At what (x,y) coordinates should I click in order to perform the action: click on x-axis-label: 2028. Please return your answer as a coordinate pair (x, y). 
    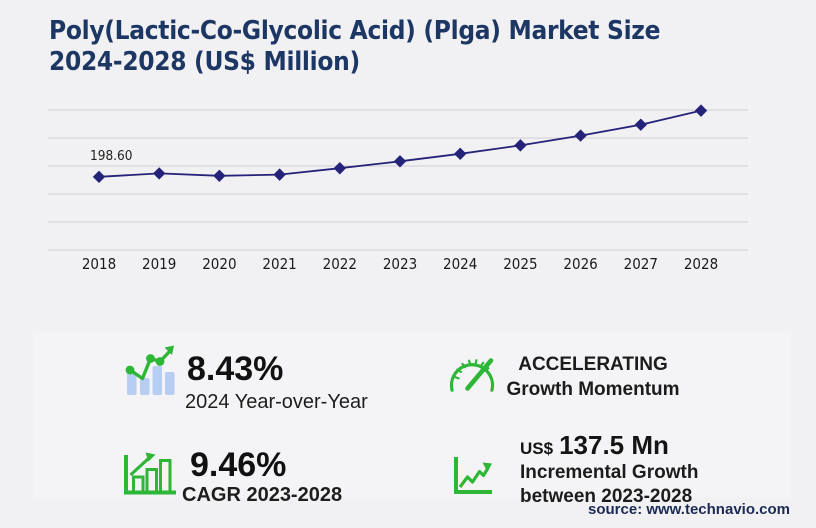
    Looking at the image, I should click on (701, 264).